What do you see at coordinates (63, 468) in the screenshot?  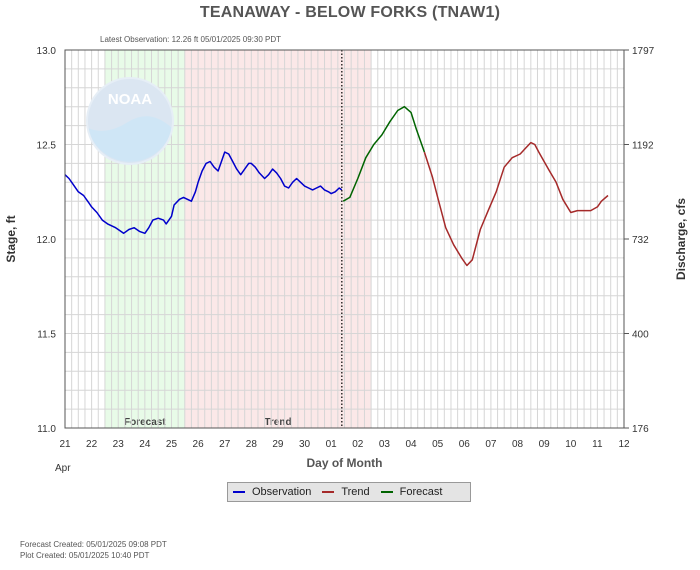 I see `x-month-label: Apr` at bounding box center [63, 468].